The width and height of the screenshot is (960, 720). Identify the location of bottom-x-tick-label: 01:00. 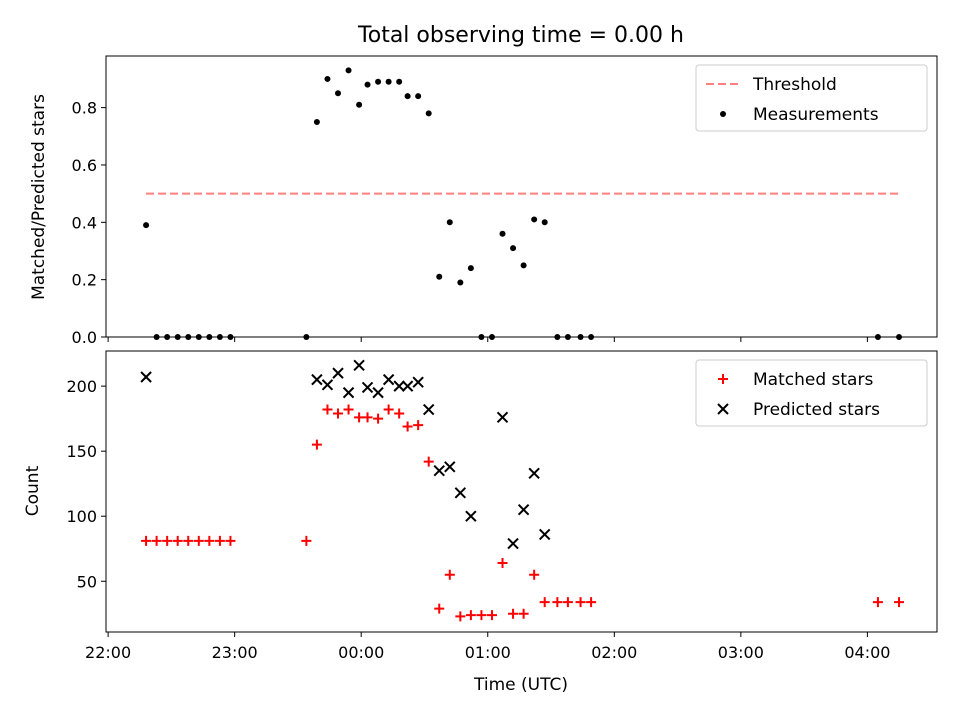
(488, 652).